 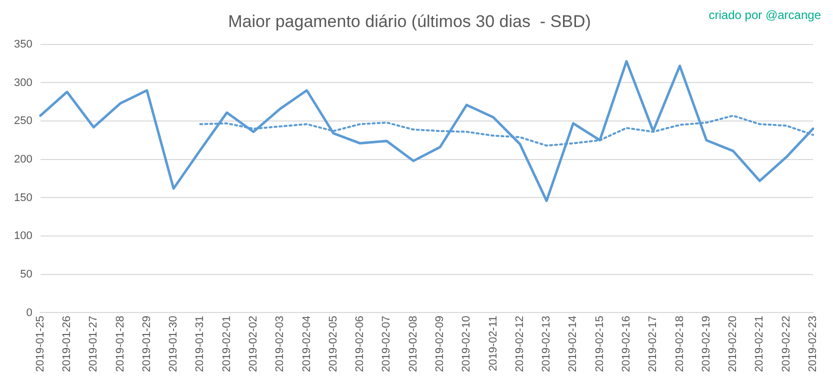 I want to click on y-tick-label: 350, so click(x=23, y=44).